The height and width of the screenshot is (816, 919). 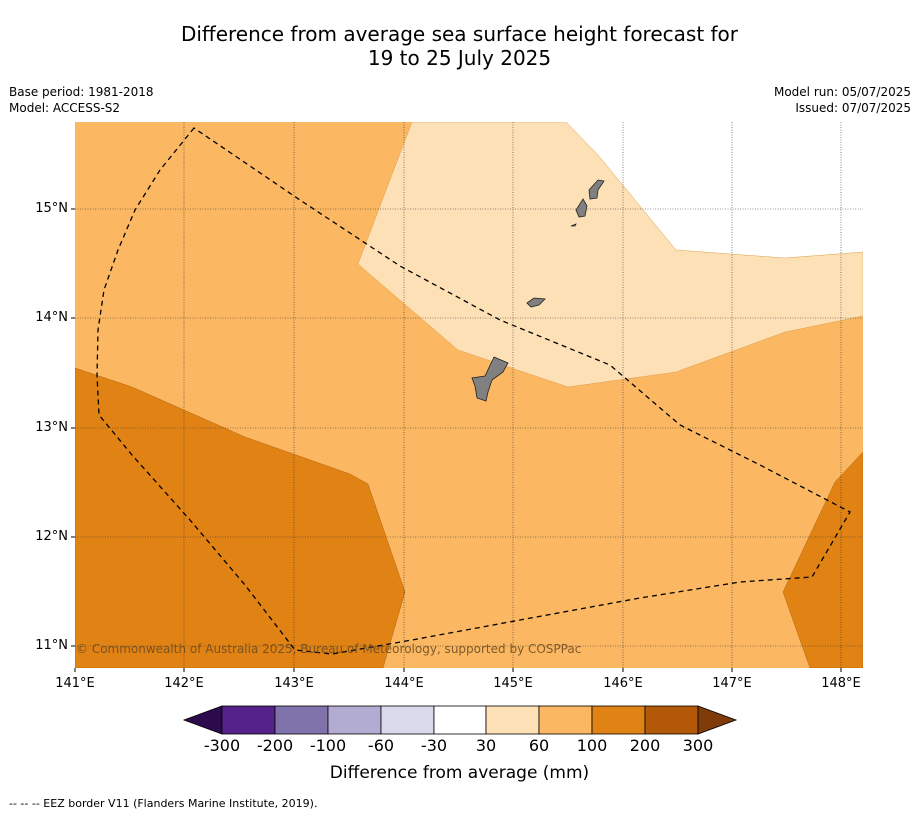 What do you see at coordinates (842, 92) in the screenshot?
I see `model-run: Model run: 05/07/2025` at bounding box center [842, 92].